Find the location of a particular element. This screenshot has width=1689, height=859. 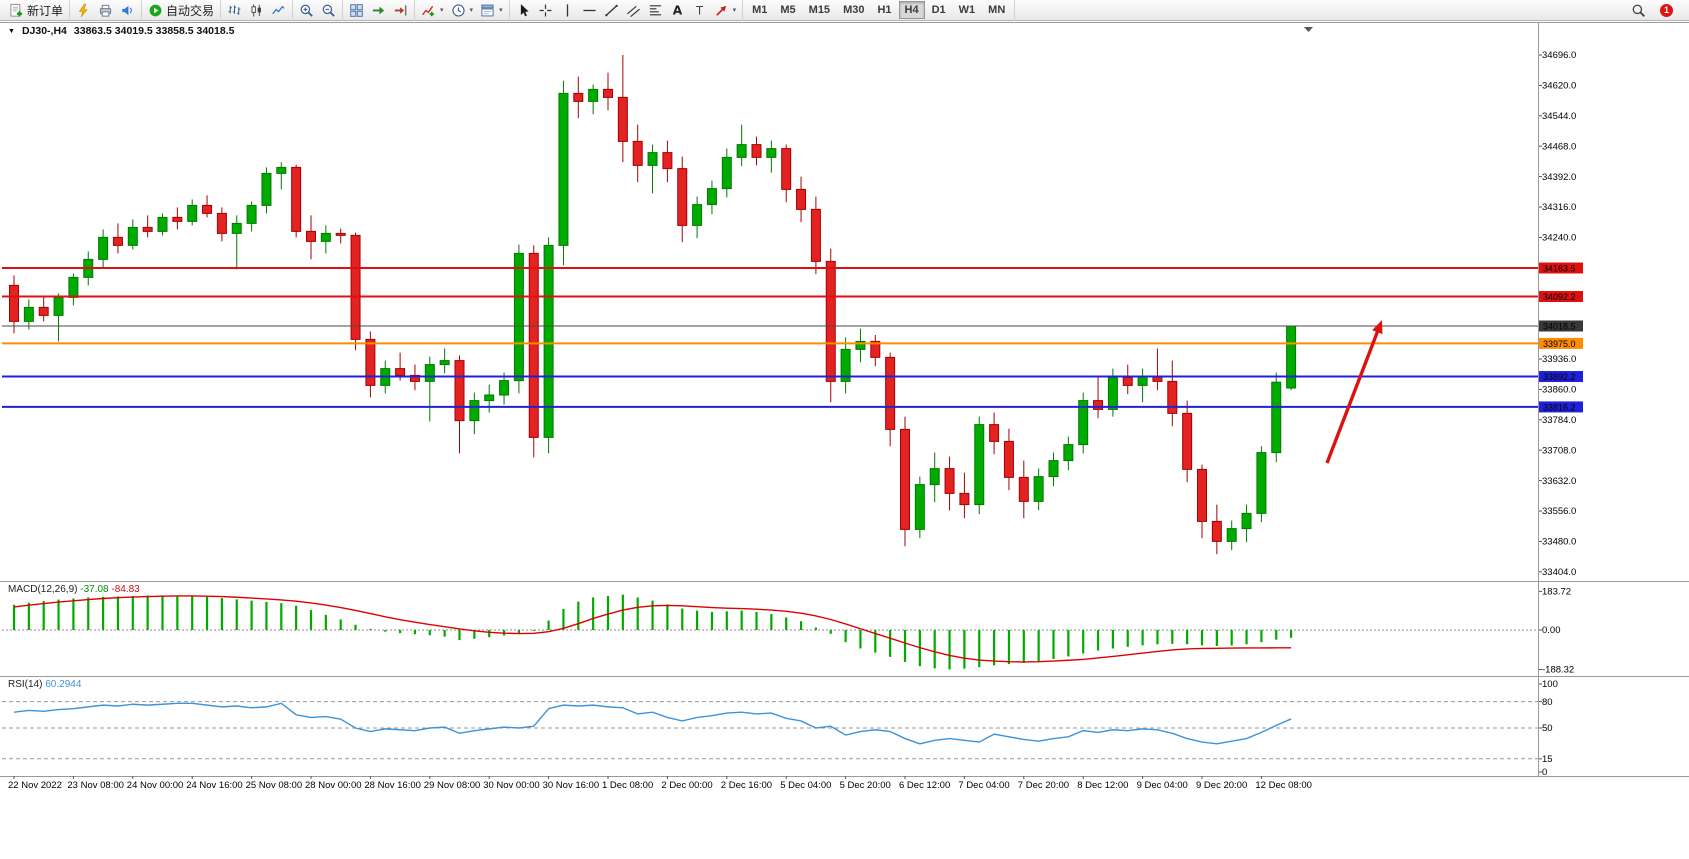

chart-shift-button is located at coordinates (400, 10).